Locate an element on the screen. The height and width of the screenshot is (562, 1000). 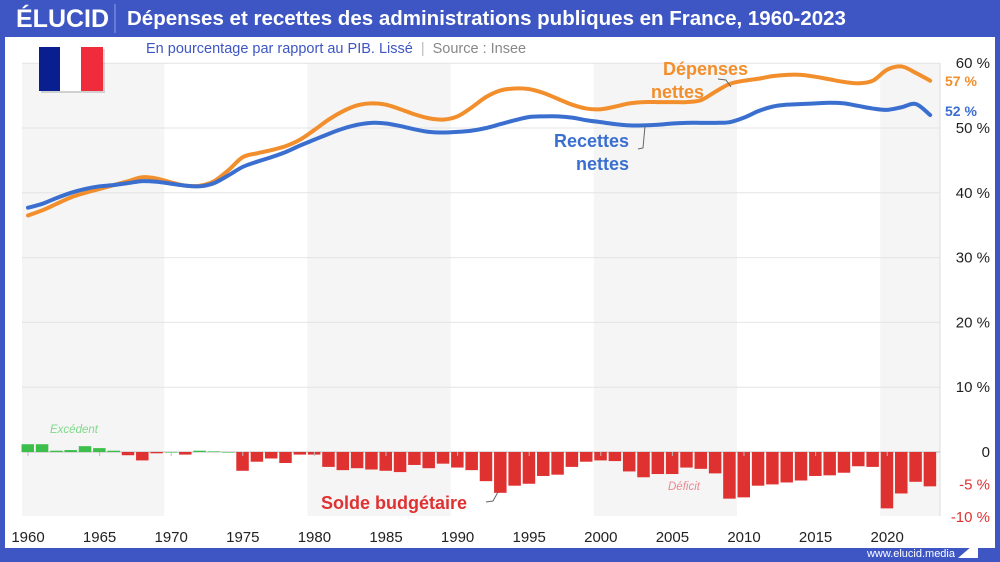
label-recettes-1: Recettes is located at coordinates (591, 141).